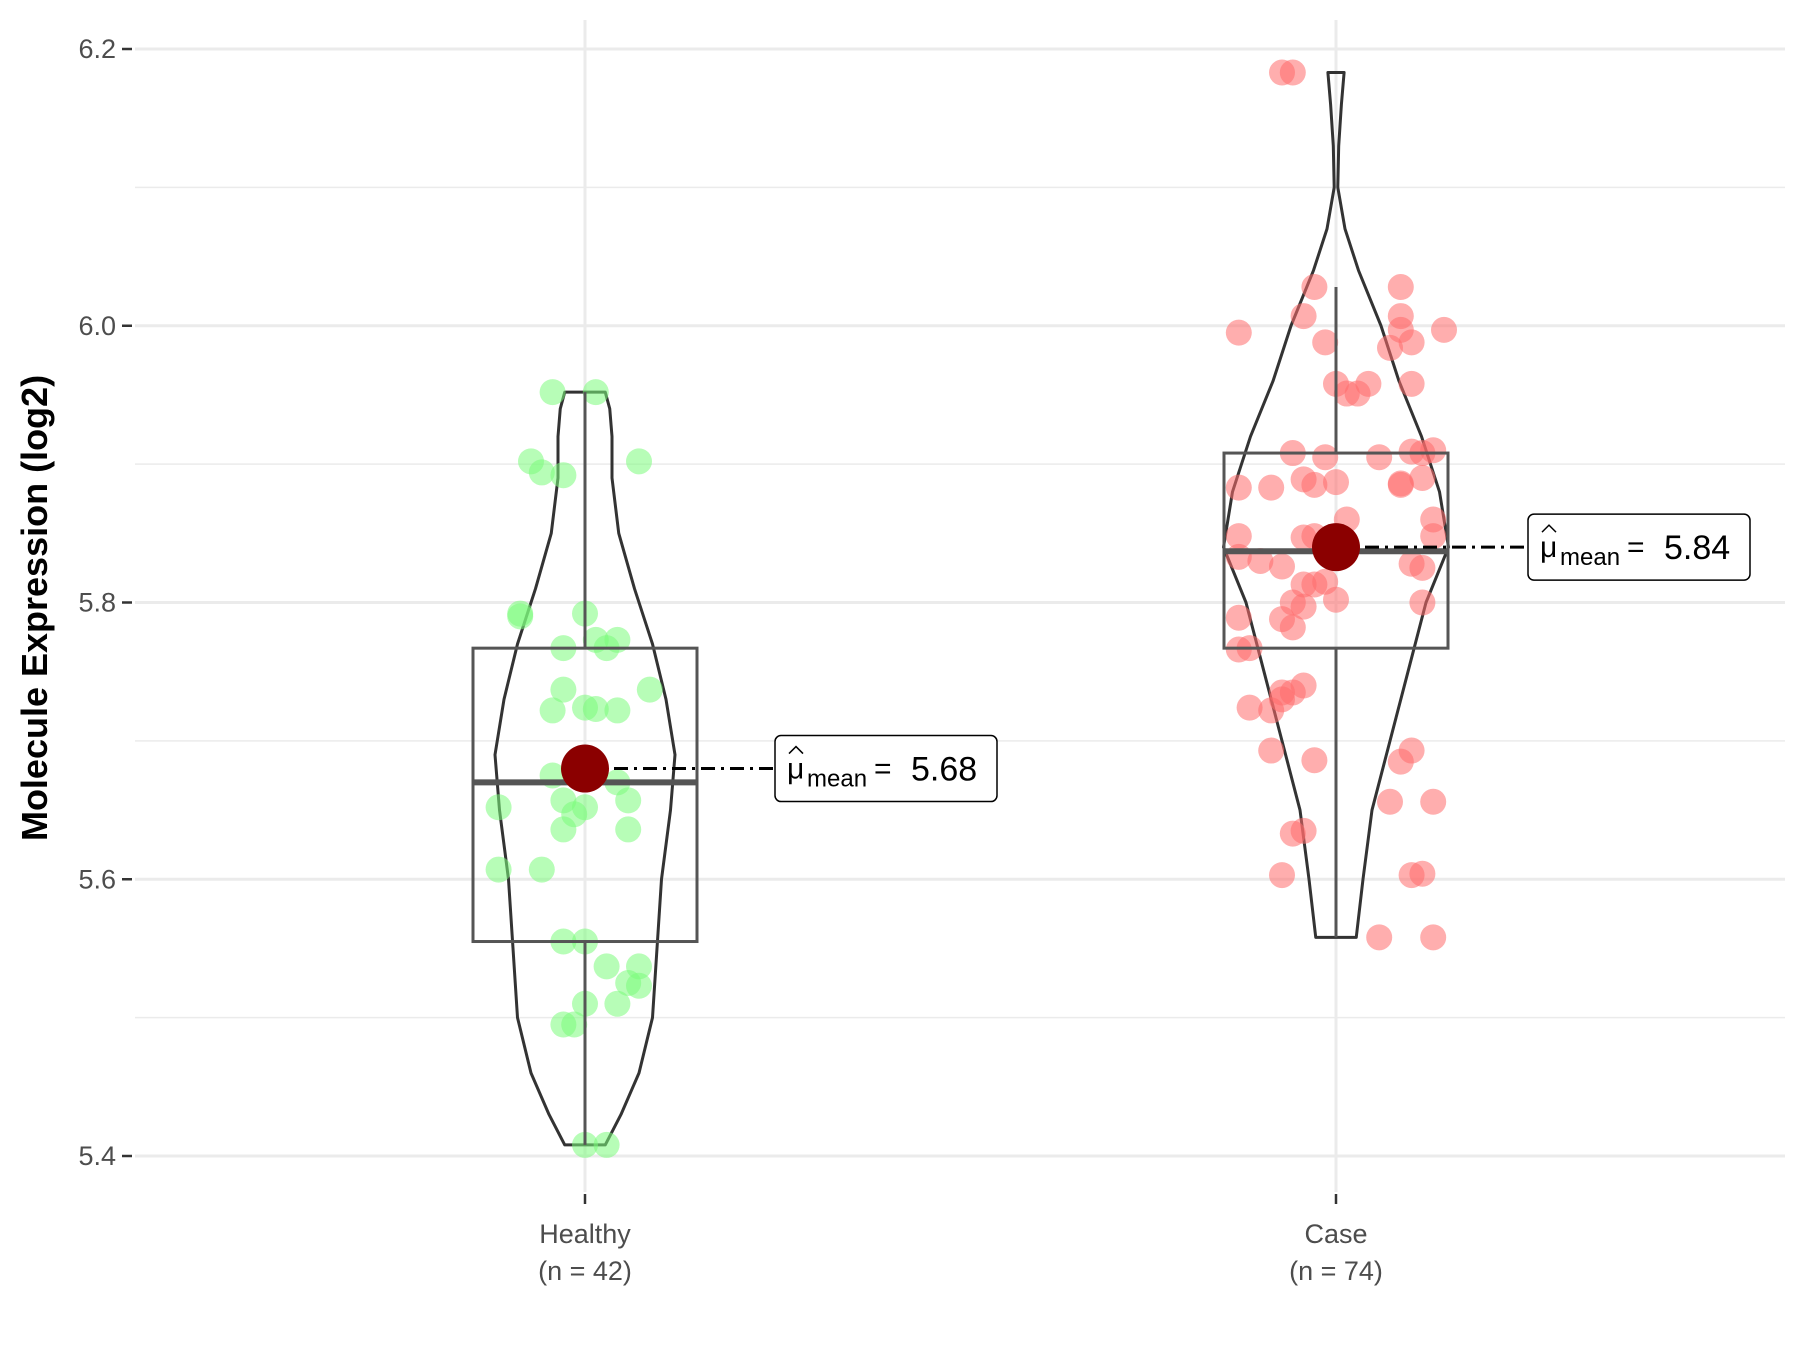 The image size is (1800, 1350). I want to click on y-tick-label: 6.2, so click(97, 49).